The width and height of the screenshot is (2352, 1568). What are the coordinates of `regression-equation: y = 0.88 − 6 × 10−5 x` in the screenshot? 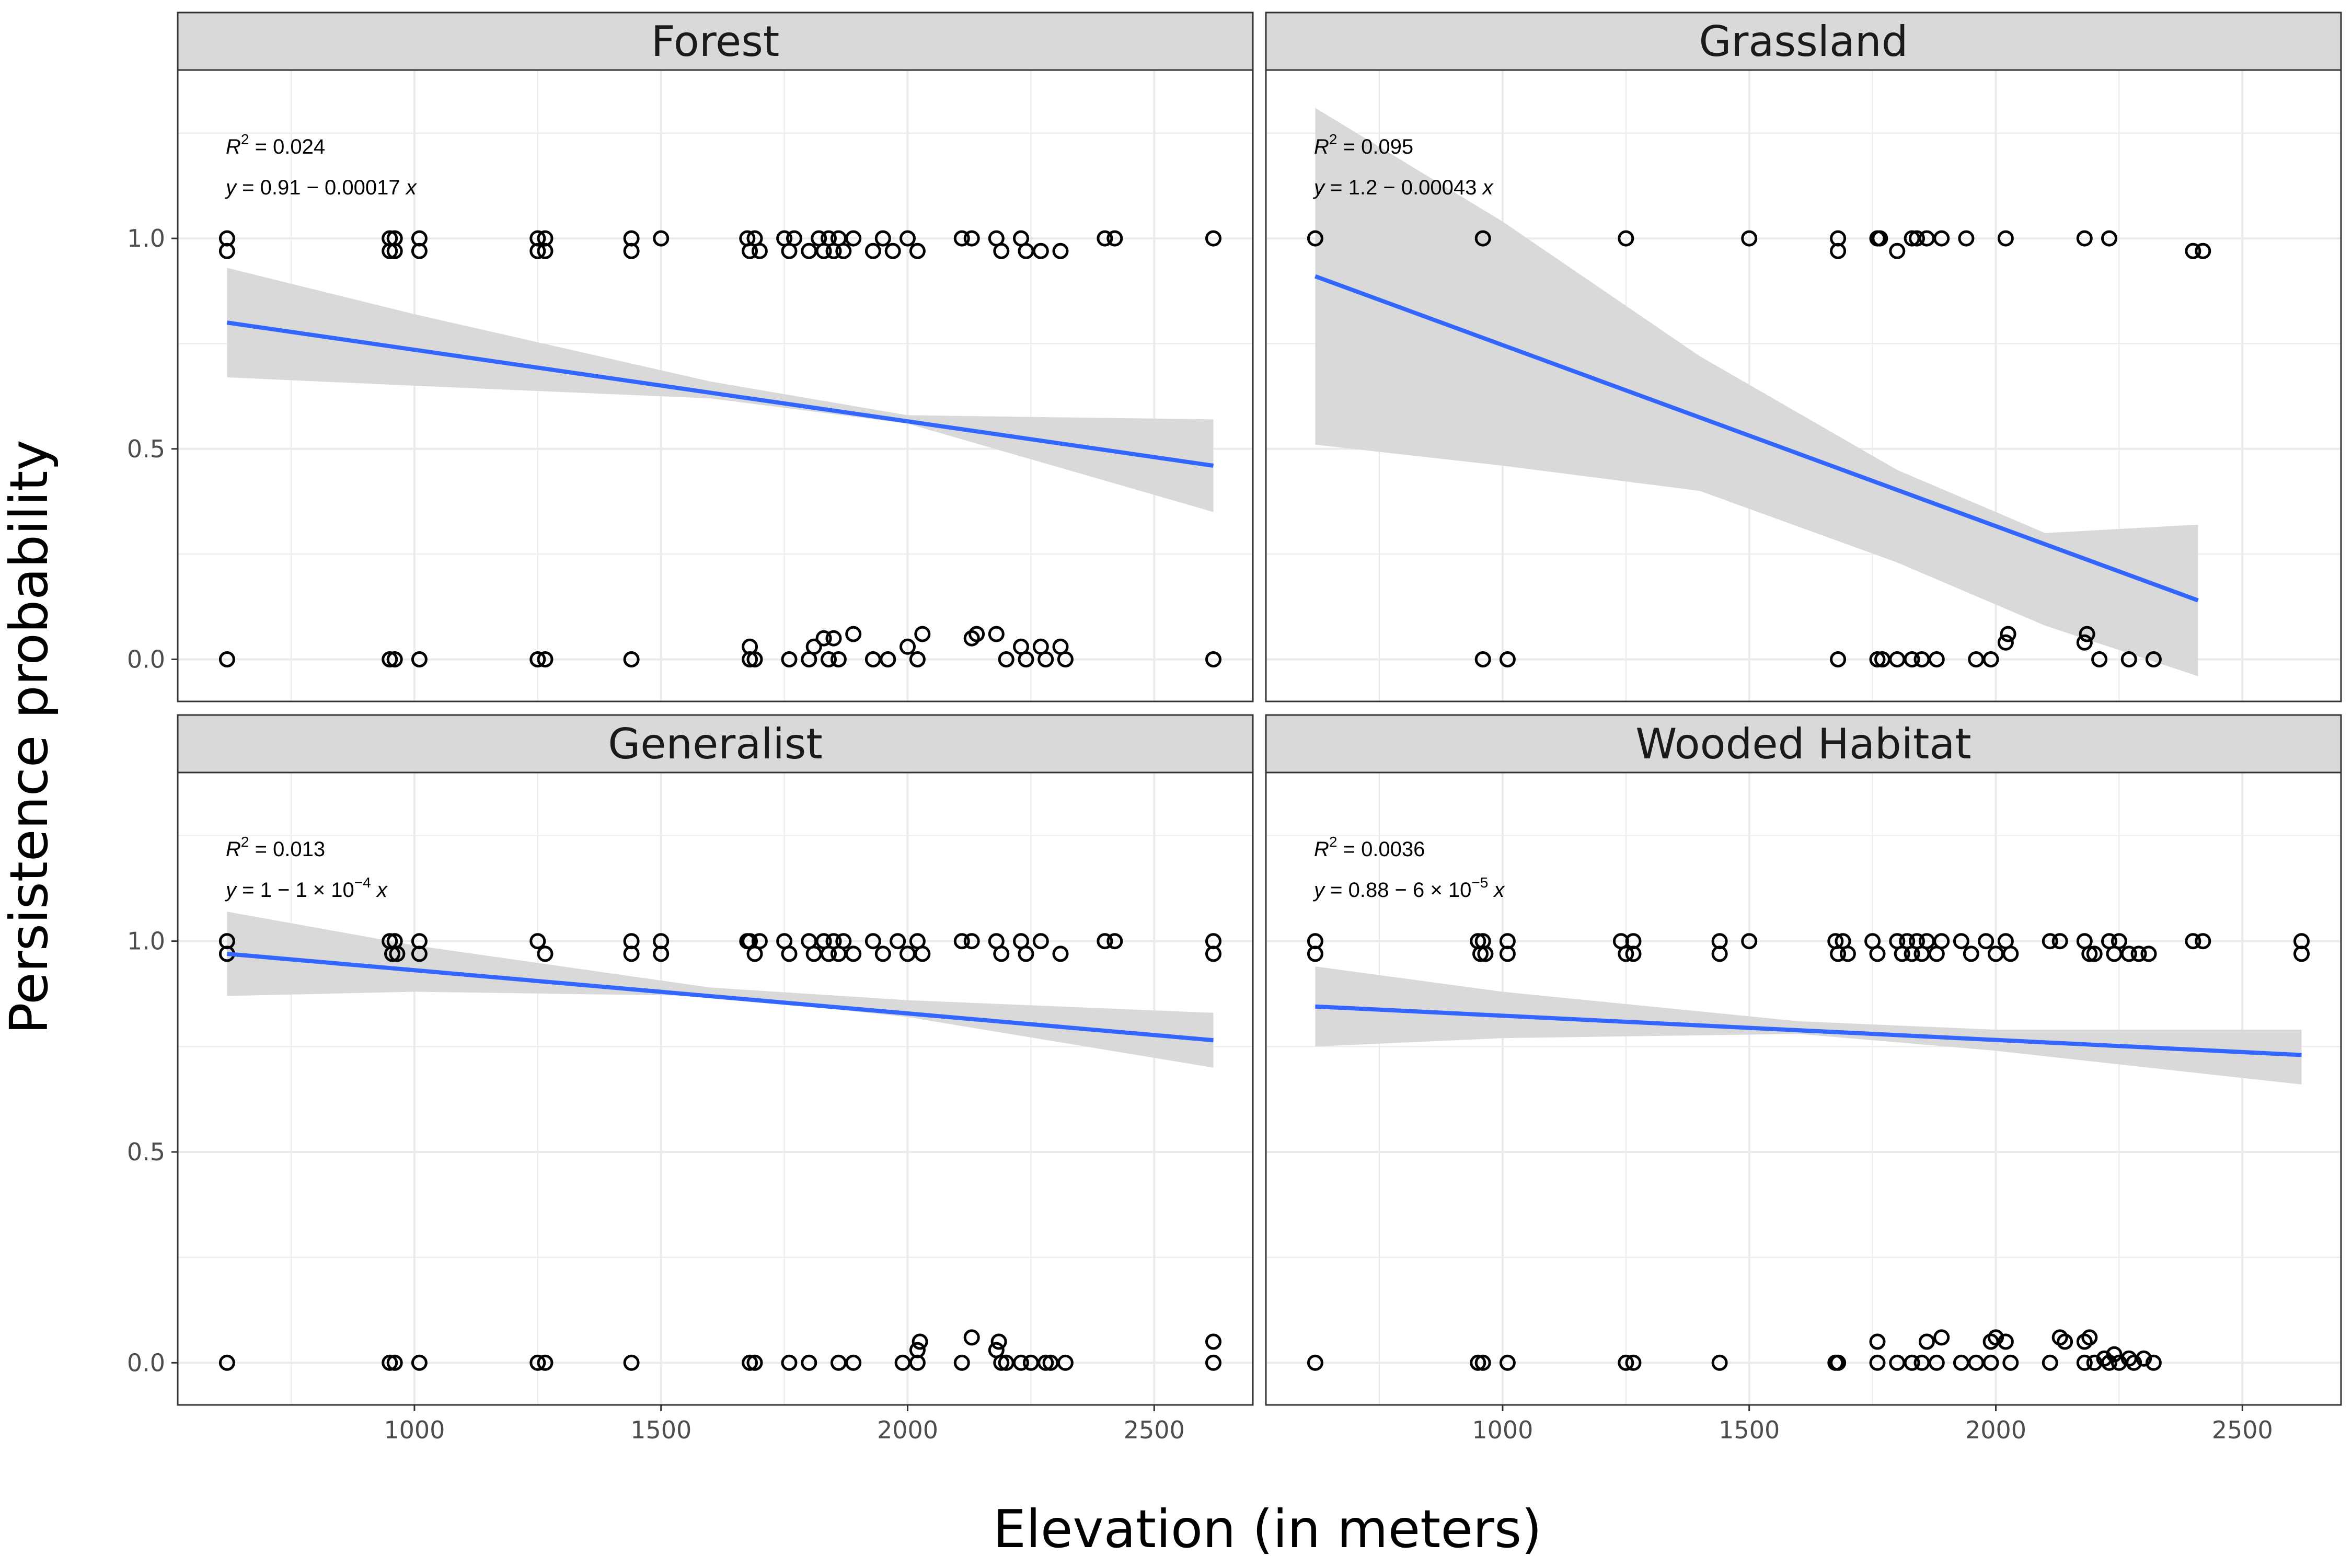 It's located at (1408, 888).